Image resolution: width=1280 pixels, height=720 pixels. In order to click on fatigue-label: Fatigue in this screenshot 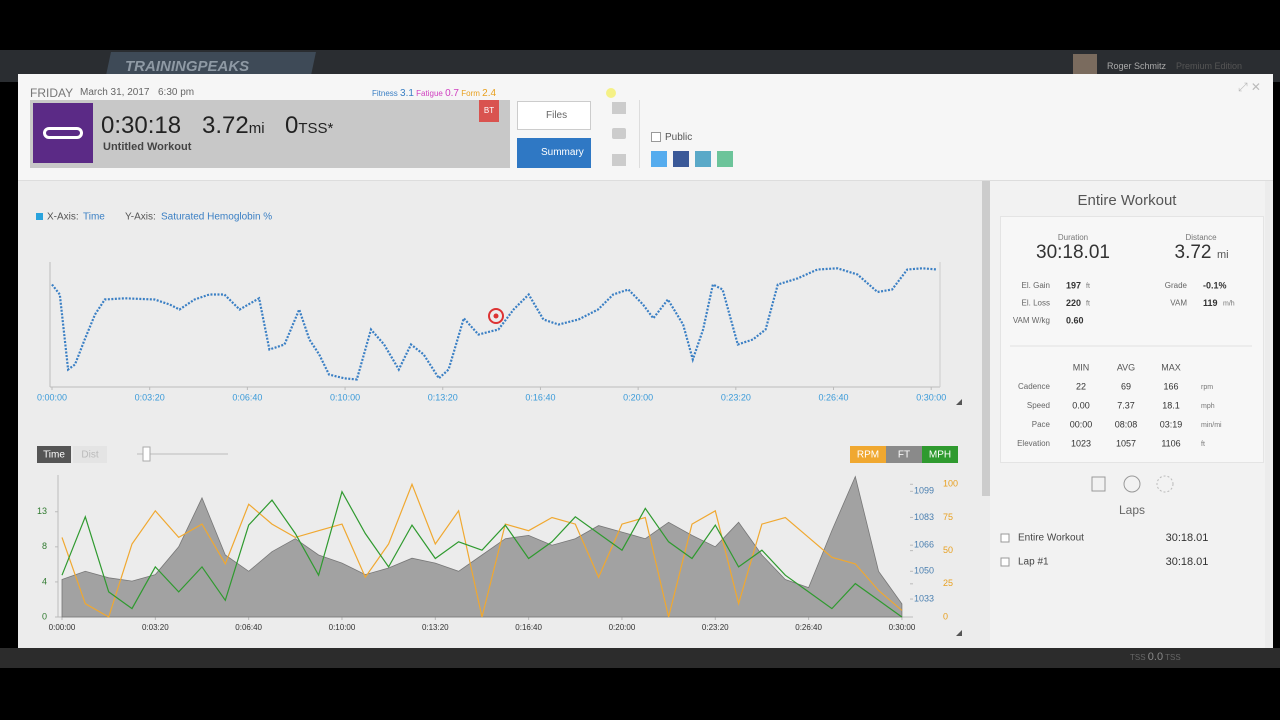, I will do `click(429, 93)`.